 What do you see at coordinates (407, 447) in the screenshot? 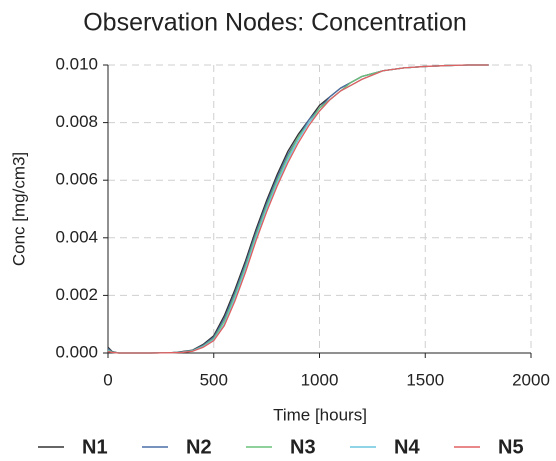
I see `legend-label: N4` at bounding box center [407, 447].